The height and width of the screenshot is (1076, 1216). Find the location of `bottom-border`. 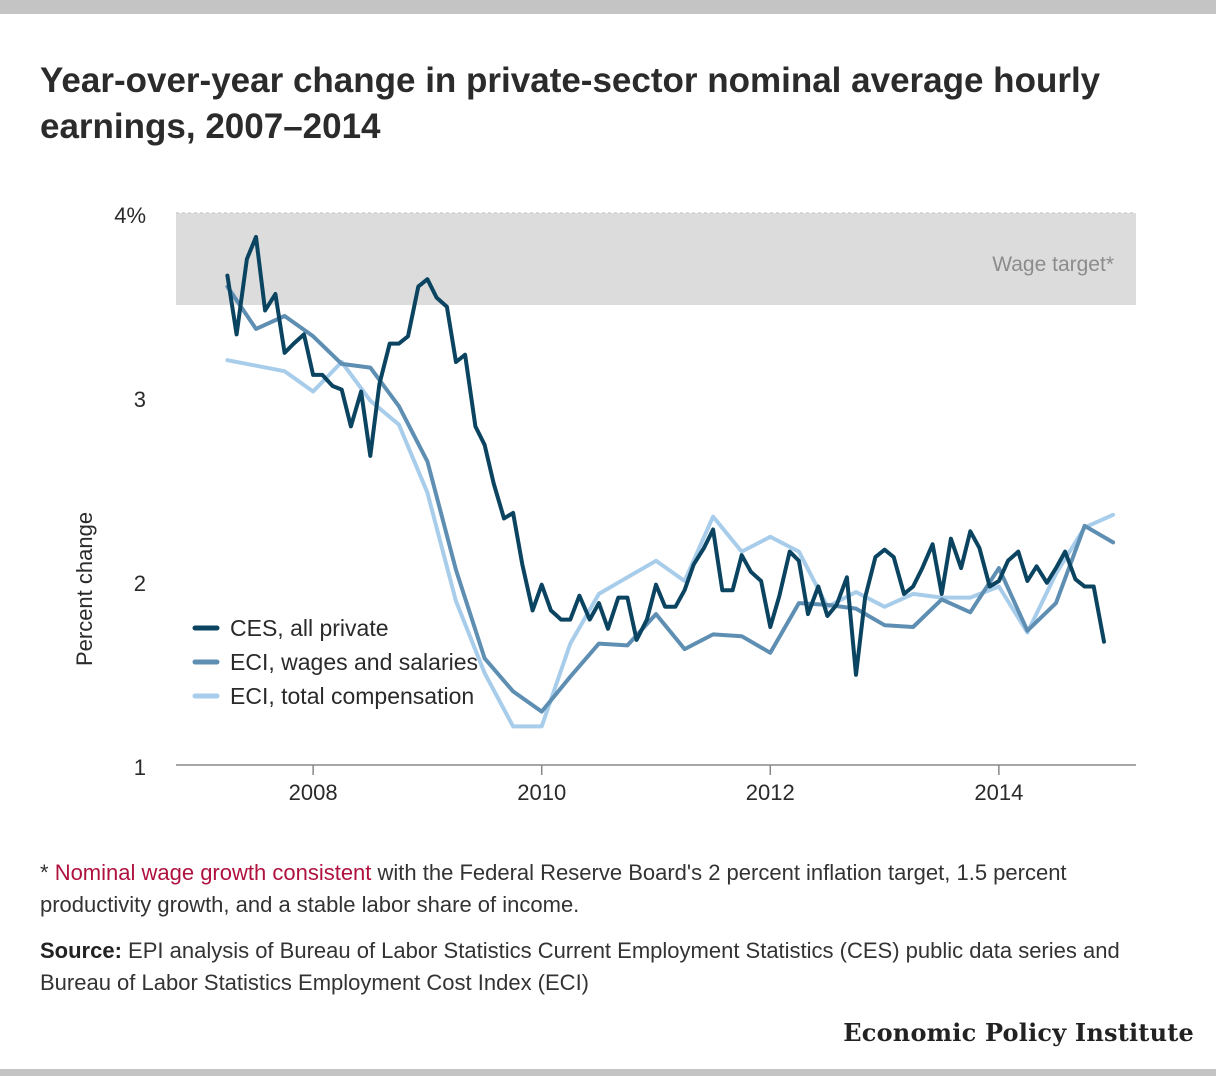

bottom-border is located at coordinates (608, 1072).